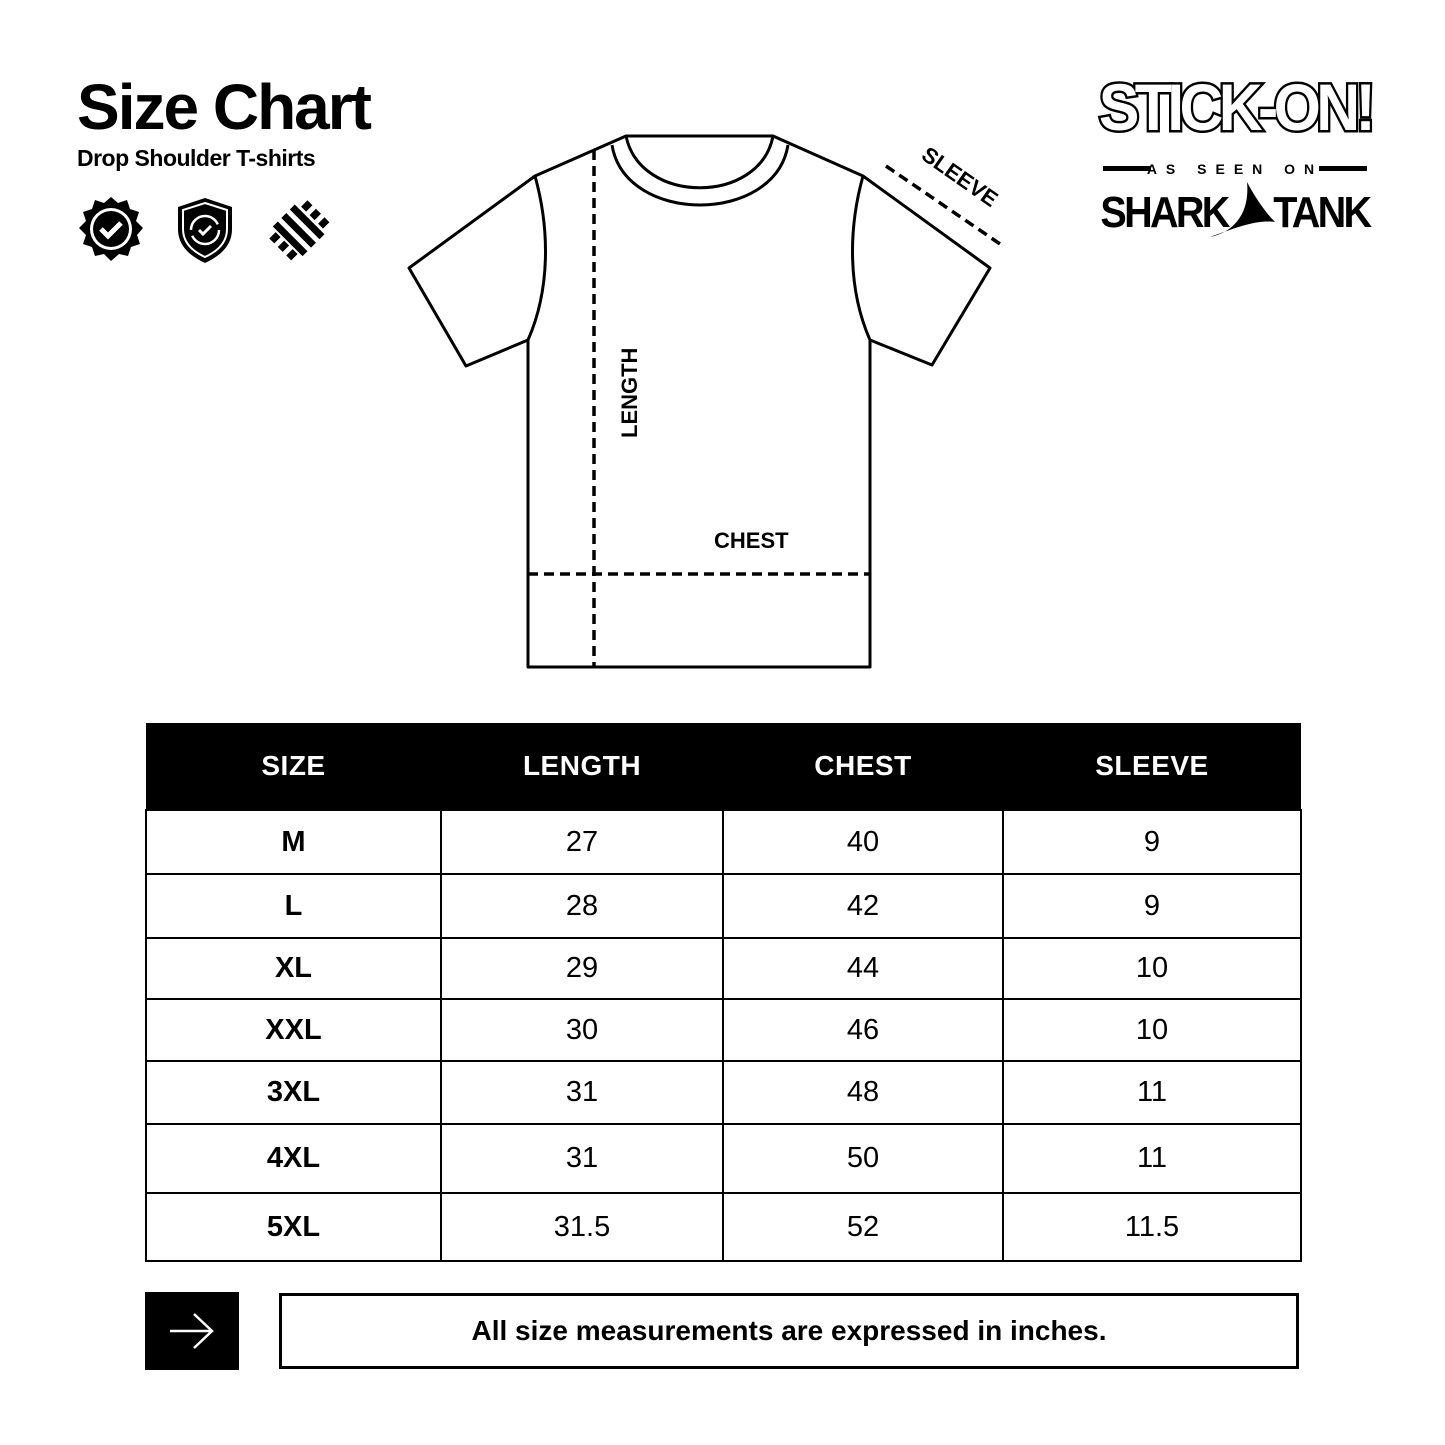 This screenshot has height=1445, width=1445. I want to click on length-cell: 27, so click(582, 842).